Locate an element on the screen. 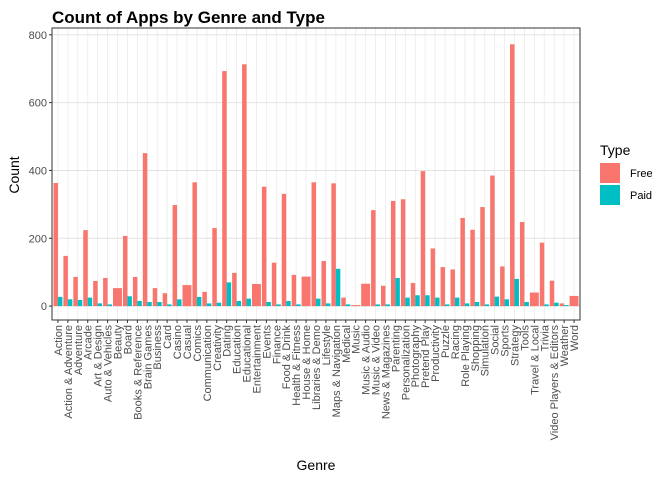 This screenshot has width=672, height=485. x-tick-label: House & Home is located at coordinates (307, 362).